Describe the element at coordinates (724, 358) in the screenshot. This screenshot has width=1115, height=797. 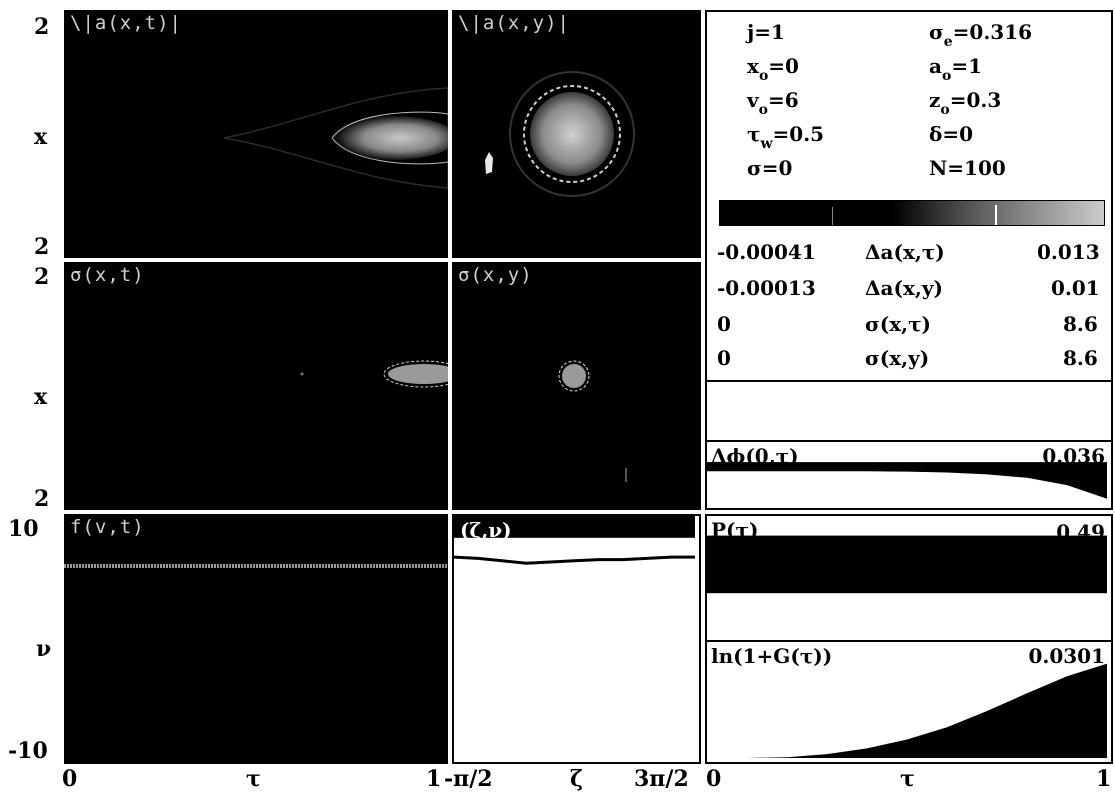
I see `range4-min: 0` at that location.